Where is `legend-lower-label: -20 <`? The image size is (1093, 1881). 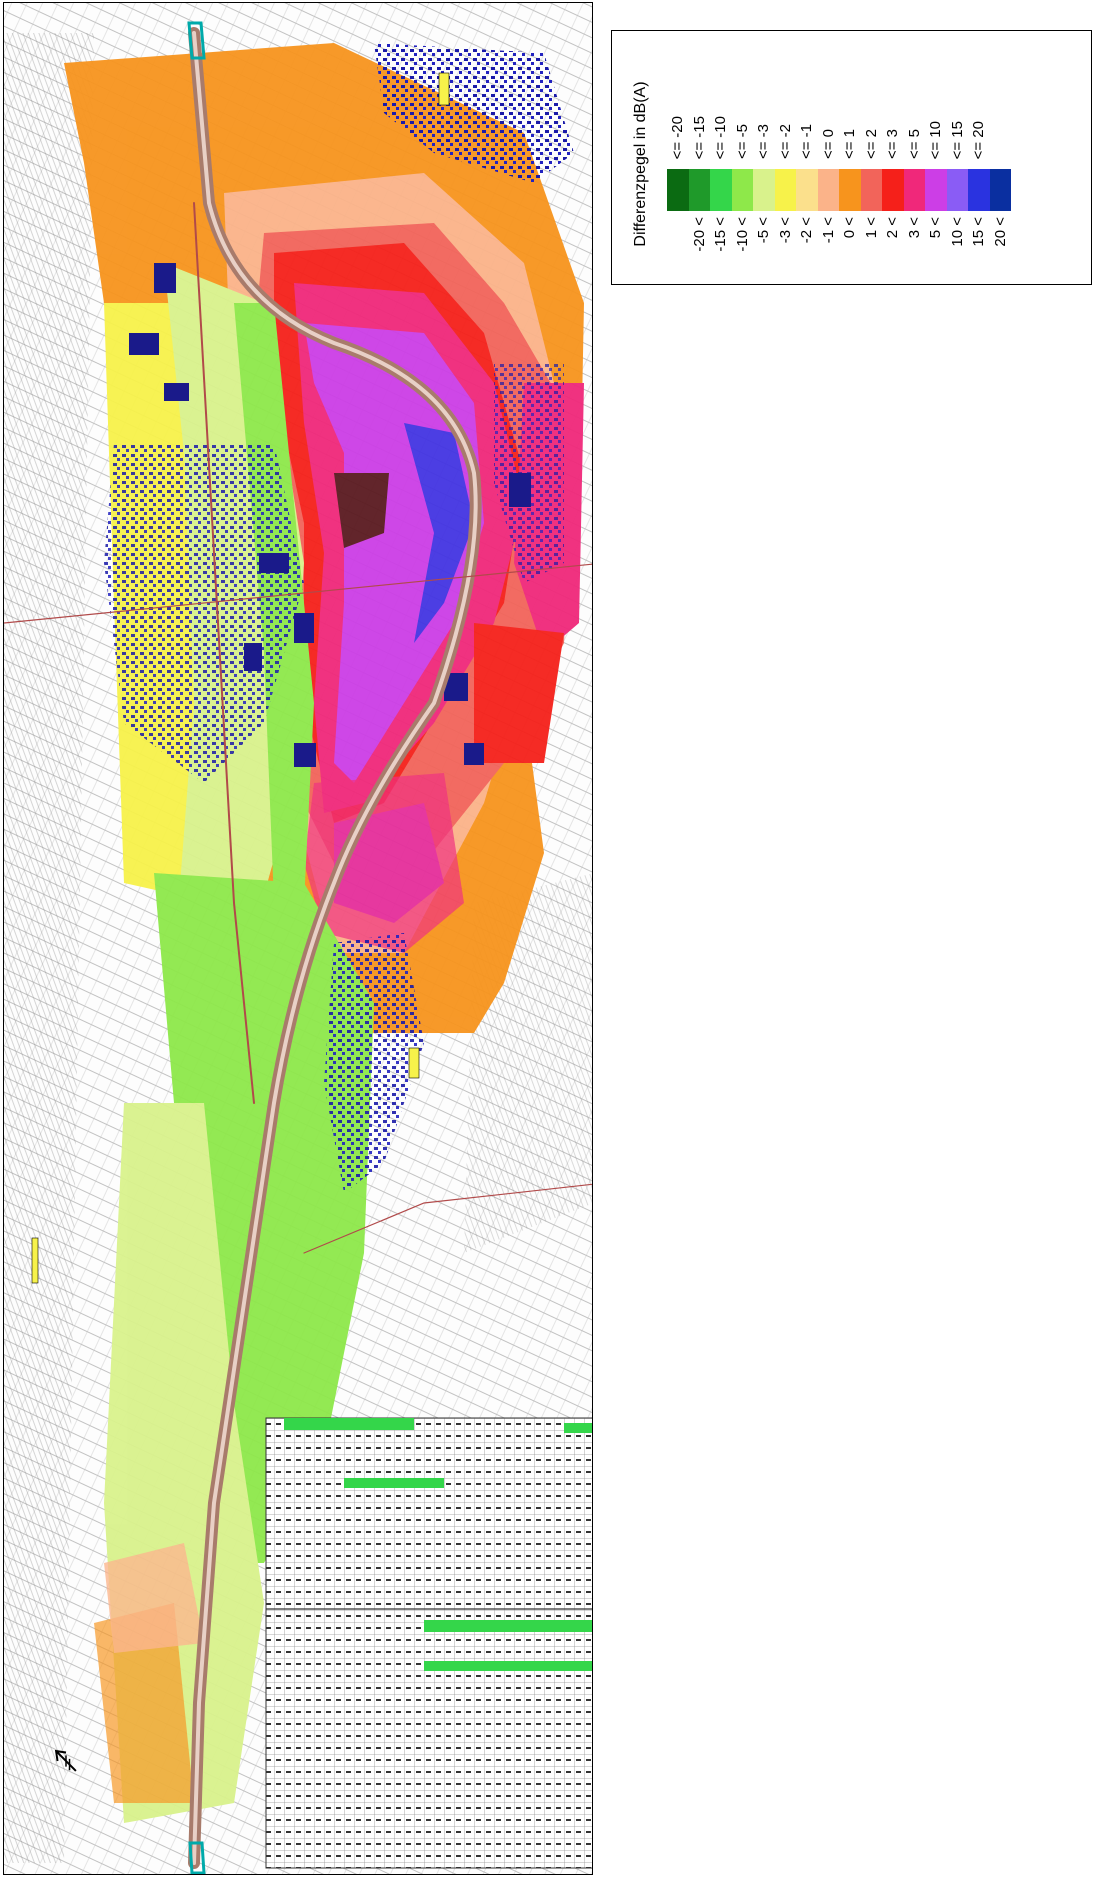 legend-lower-label: -20 < is located at coordinates (699, 234).